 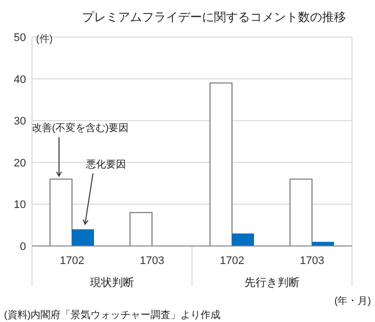 I want to click on chart-title: プレミアムフライデーに関するコメント数の推移, so click(x=214, y=17).